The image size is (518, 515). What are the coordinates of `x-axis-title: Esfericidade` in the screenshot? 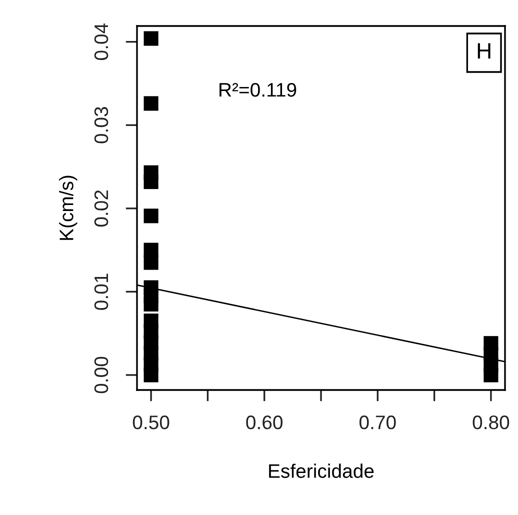 It's located at (321, 471).